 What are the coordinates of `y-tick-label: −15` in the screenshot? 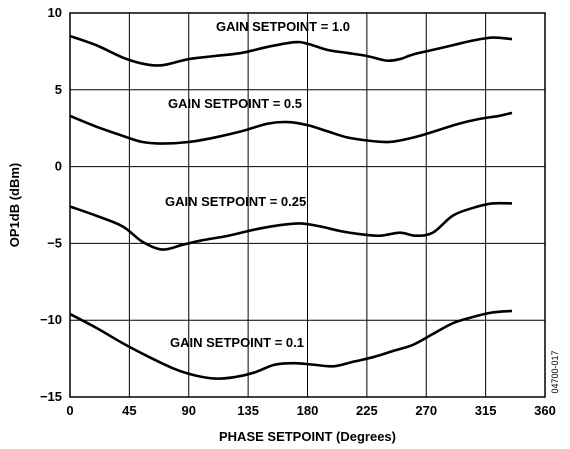 It's located at (51, 396).